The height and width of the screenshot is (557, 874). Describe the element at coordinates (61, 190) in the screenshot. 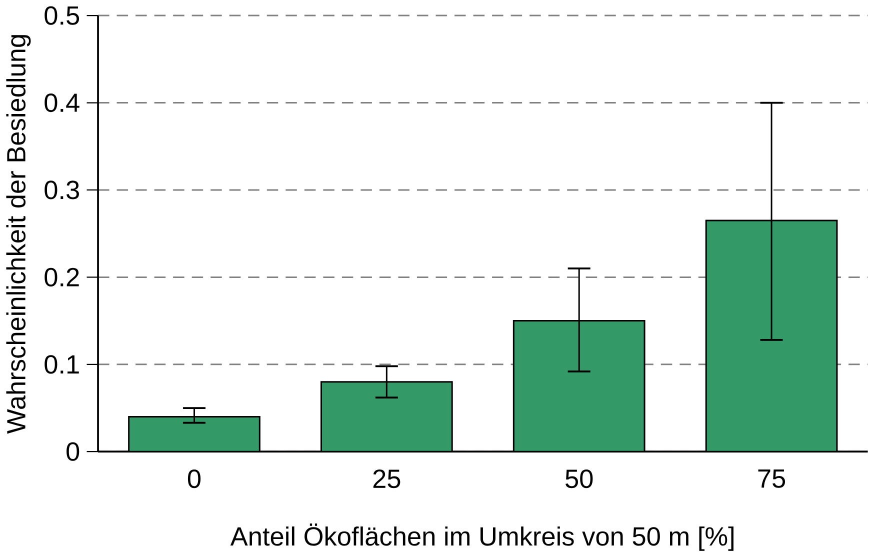

I see `y-tick-label: 0.3` at that location.